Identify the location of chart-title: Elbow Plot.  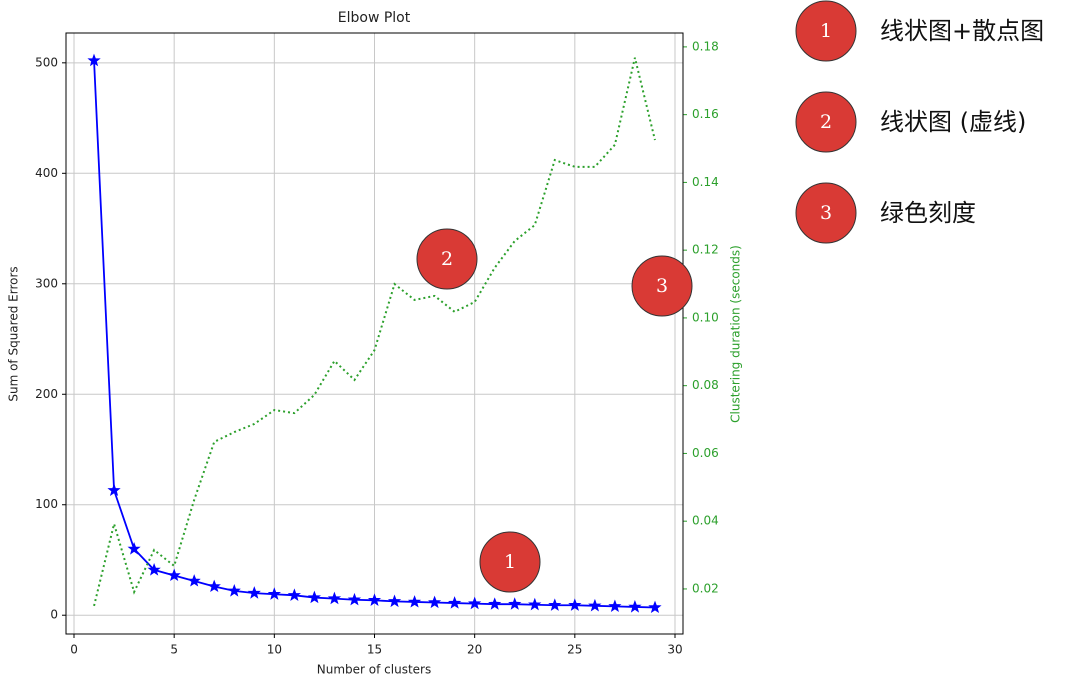
(374, 18).